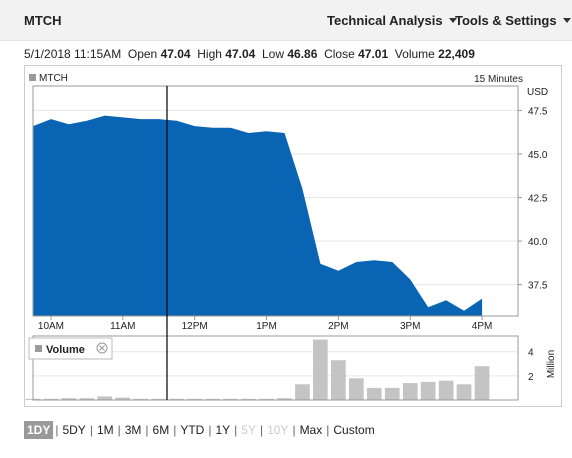 The height and width of the screenshot is (458, 572). Describe the element at coordinates (482, 326) in the screenshot. I see `x-tick-label: 4PM` at that location.